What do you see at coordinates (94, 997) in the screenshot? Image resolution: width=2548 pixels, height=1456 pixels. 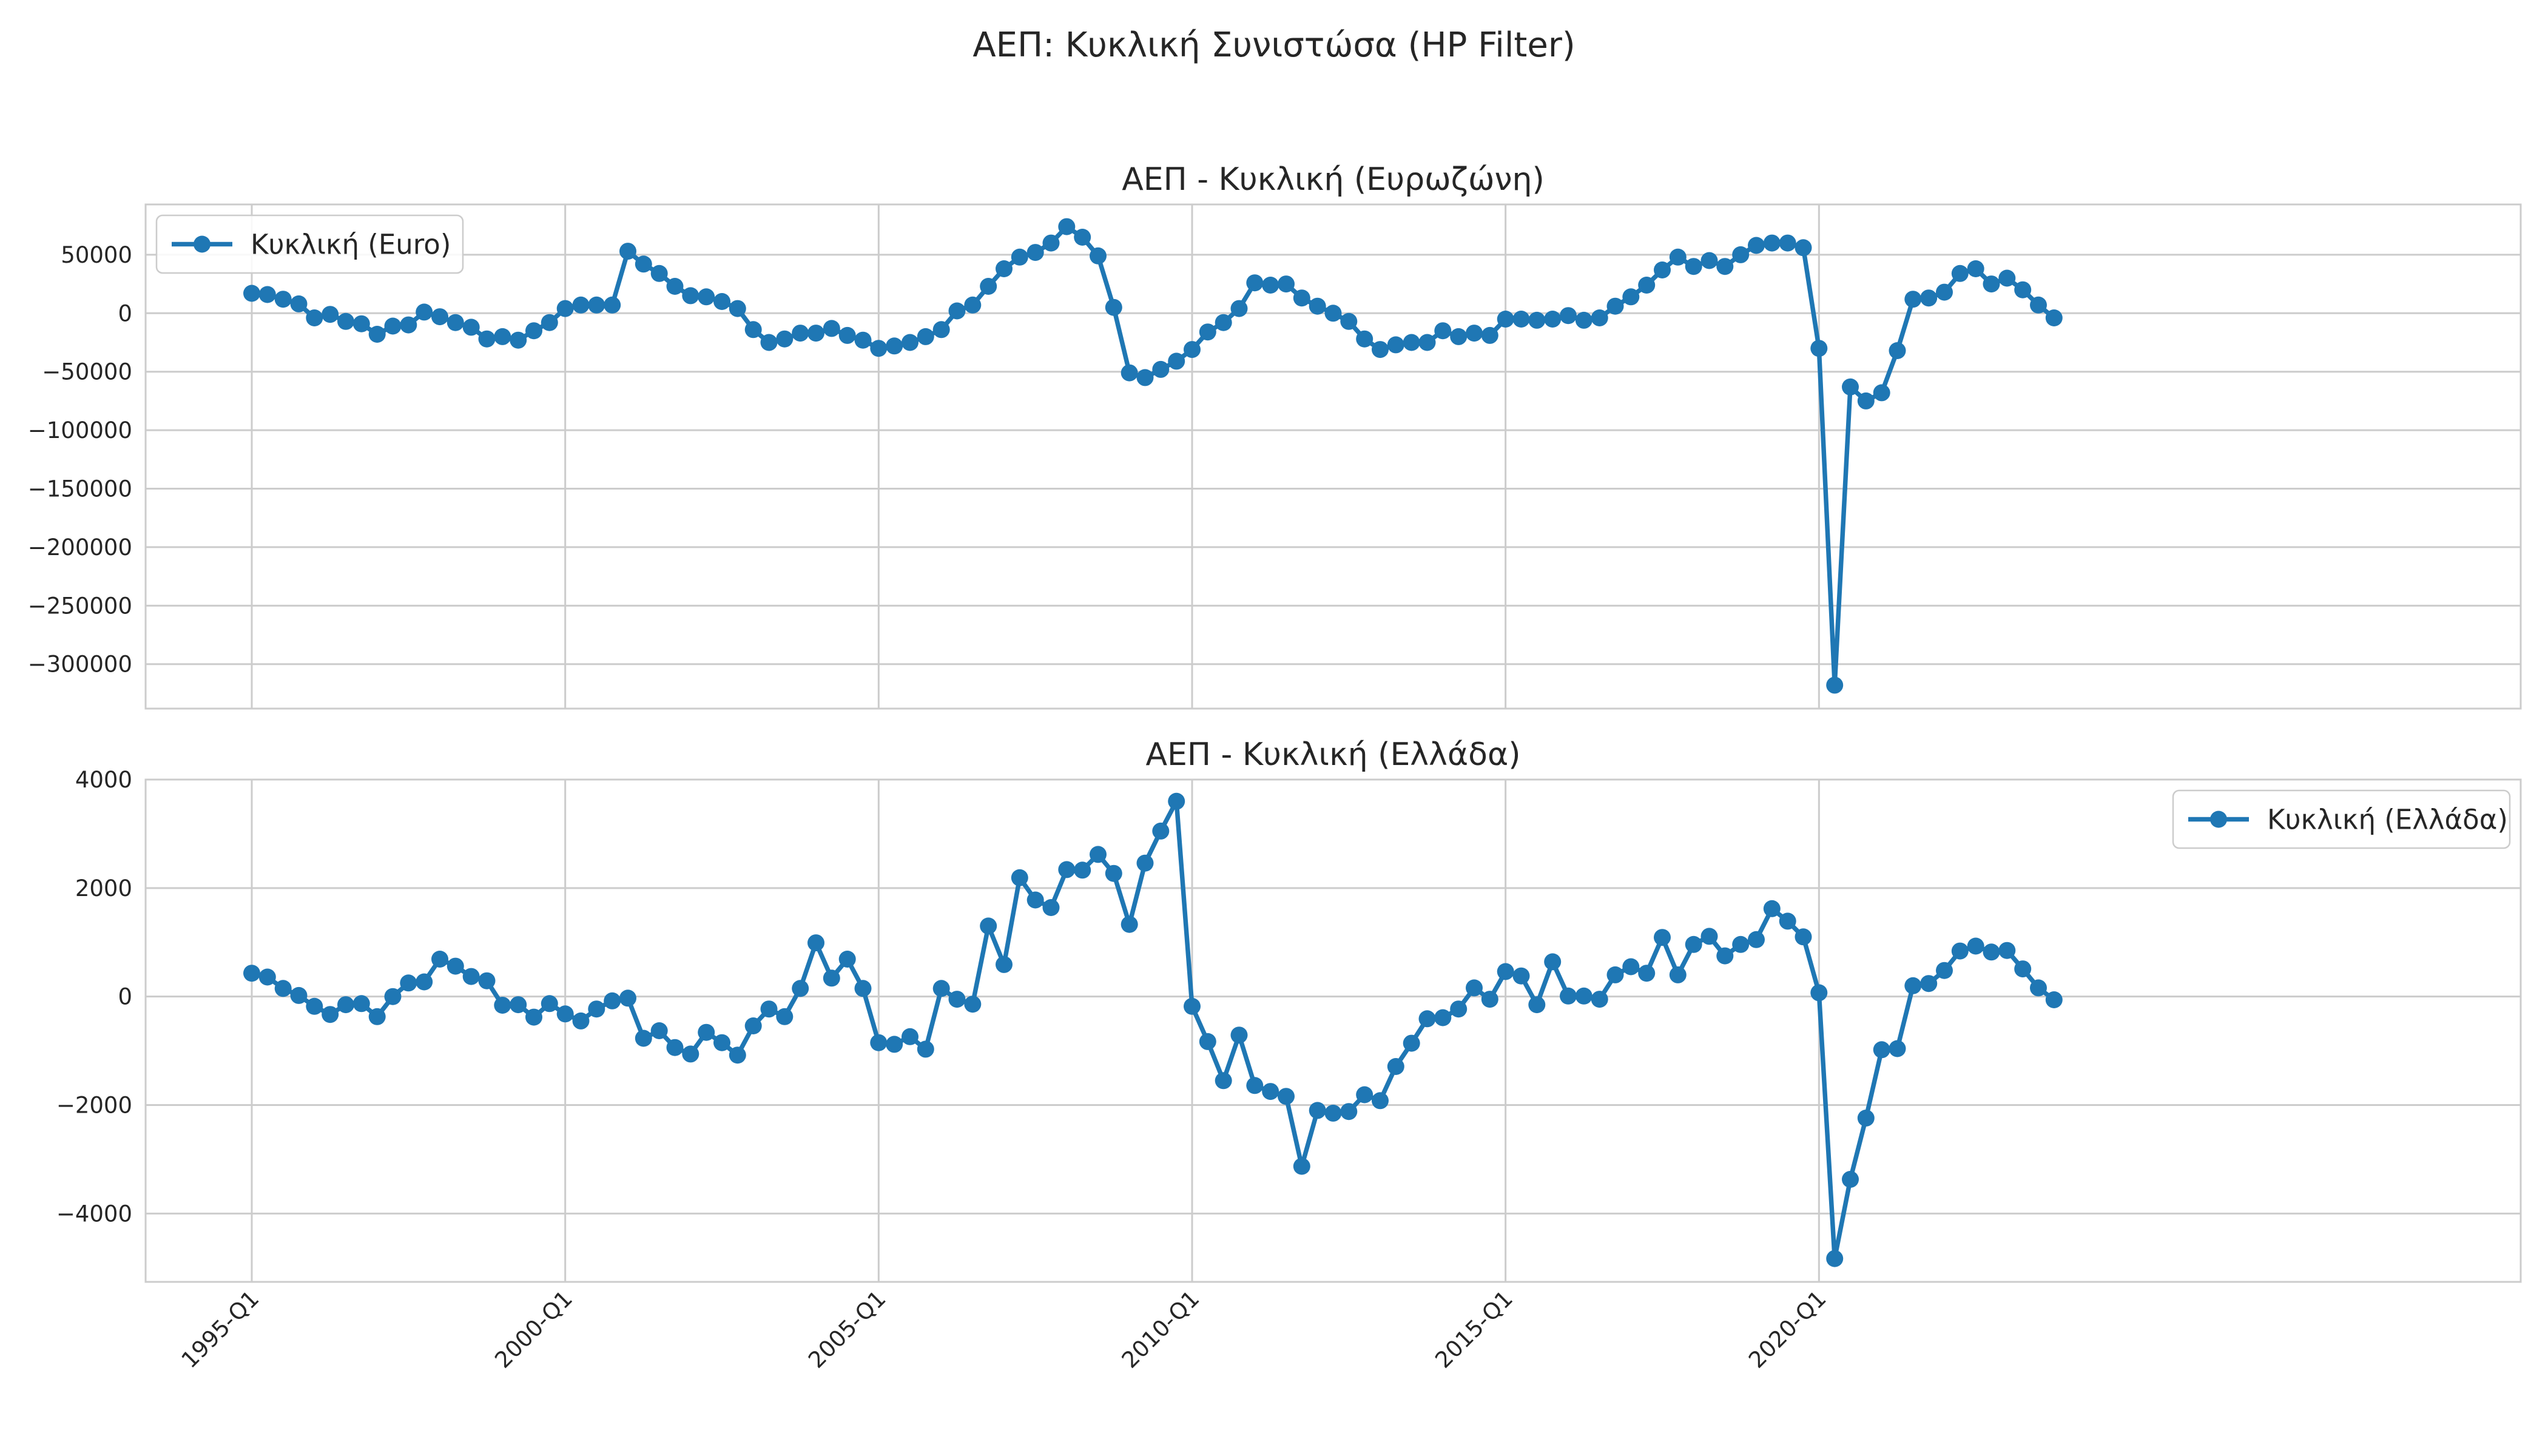 I see `greece-y-axis: 4000 2000 0 −2000 −4000` at bounding box center [94, 997].